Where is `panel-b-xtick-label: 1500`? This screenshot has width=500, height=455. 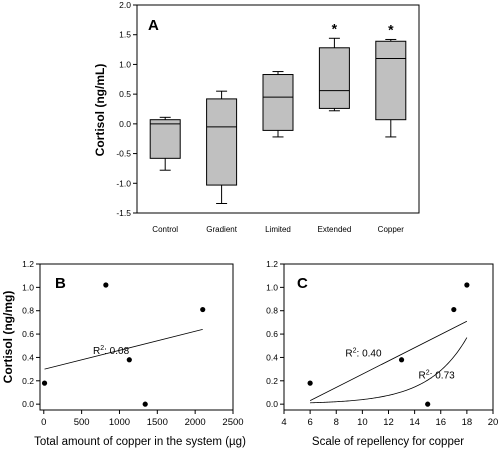
panel-b-xtick-label: 1500 is located at coordinates (157, 422).